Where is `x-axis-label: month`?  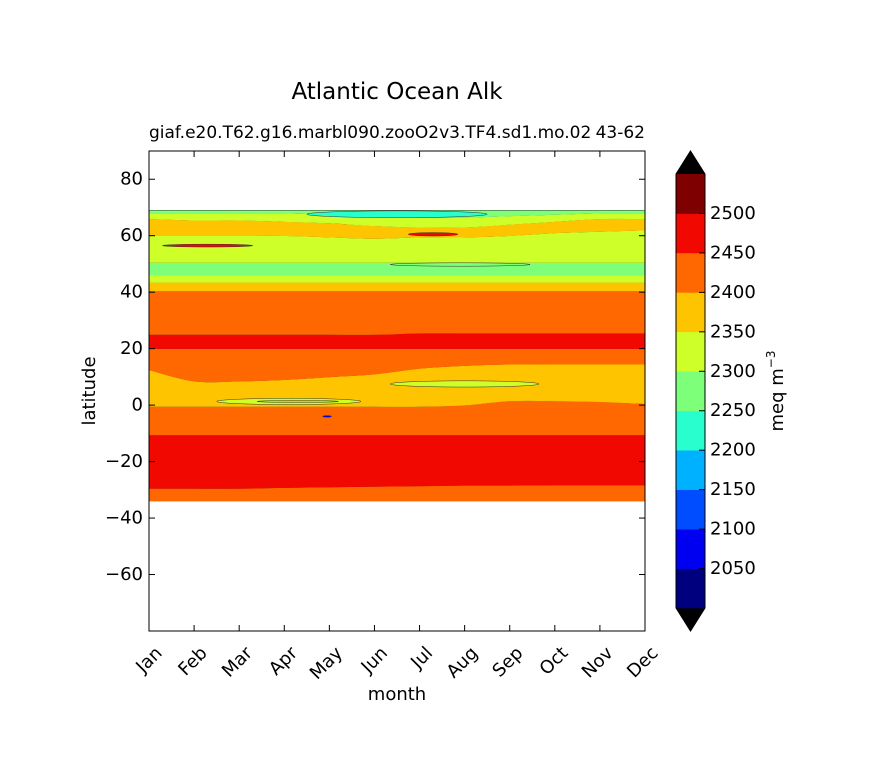
x-axis-label: month is located at coordinates (397, 694).